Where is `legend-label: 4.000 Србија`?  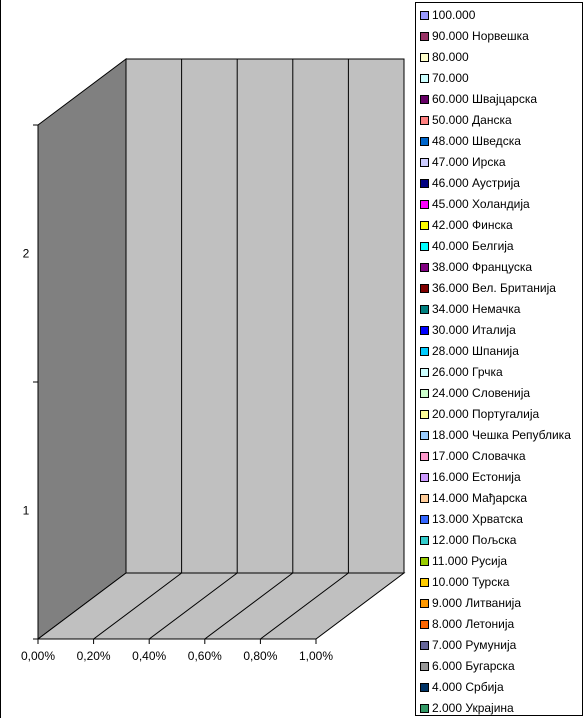 legend-label: 4.000 Србија is located at coordinates (468, 687).